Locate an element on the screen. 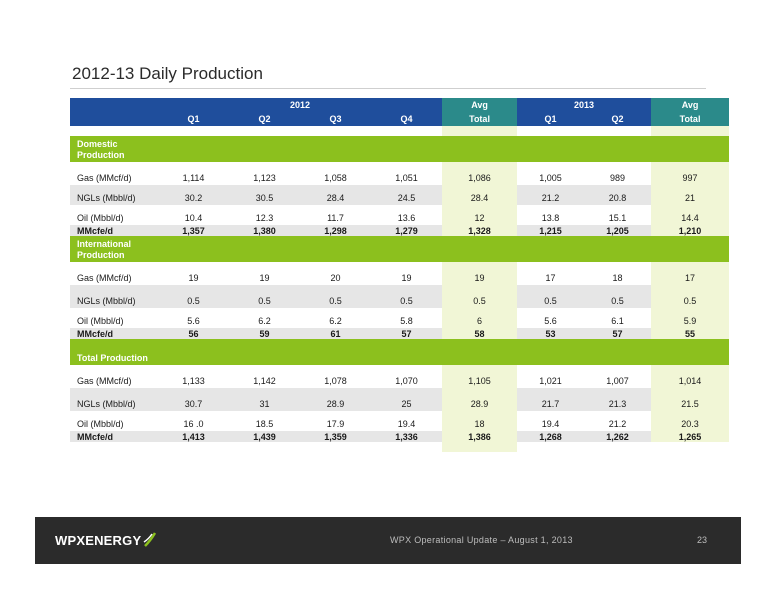  company-logo: WPXENERGY is located at coordinates (106, 540).